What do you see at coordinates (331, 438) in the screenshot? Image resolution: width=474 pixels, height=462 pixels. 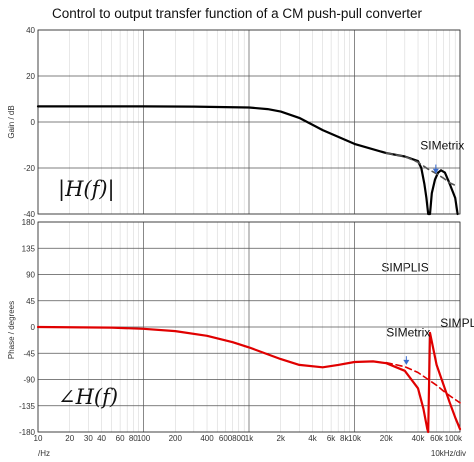 I see `x-tick-label: 6k` at bounding box center [331, 438].